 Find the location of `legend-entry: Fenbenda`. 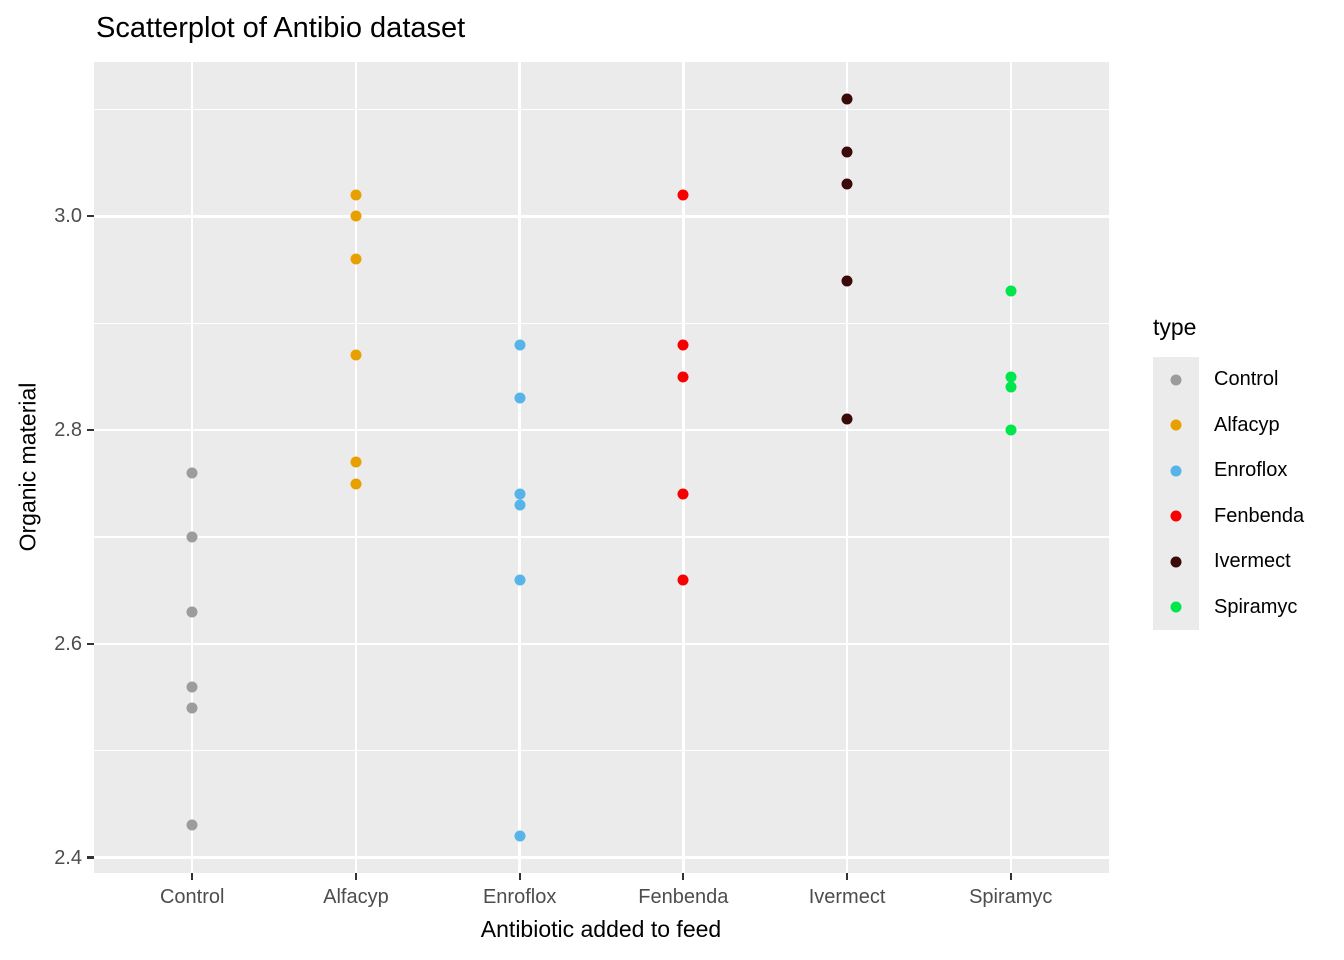

legend-entry: Fenbenda is located at coordinates (1229, 516).